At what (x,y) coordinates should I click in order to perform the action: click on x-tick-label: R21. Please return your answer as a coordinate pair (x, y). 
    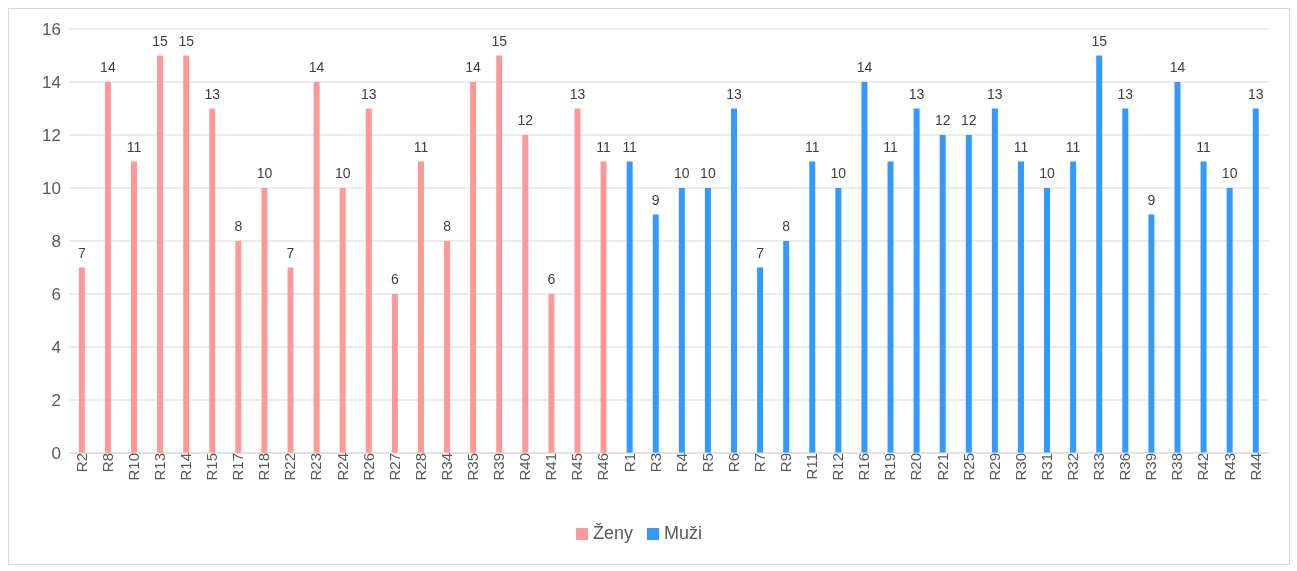
    Looking at the image, I should click on (942, 467).